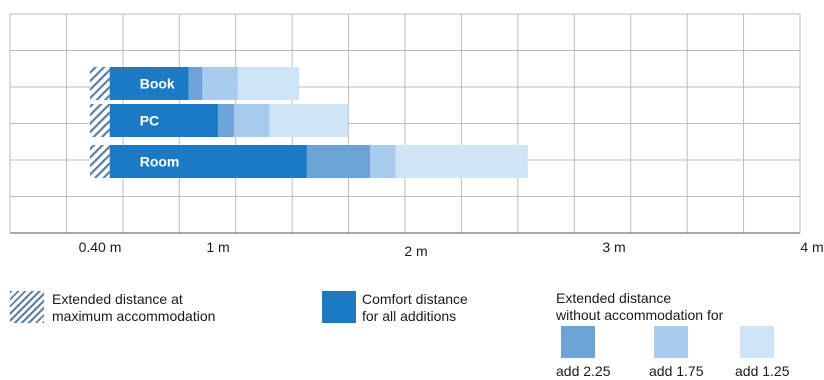 This screenshot has height=380, width=824. Describe the element at coordinates (415, 251) in the screenshot. I see `x-tick-label: 2 m` at that location.